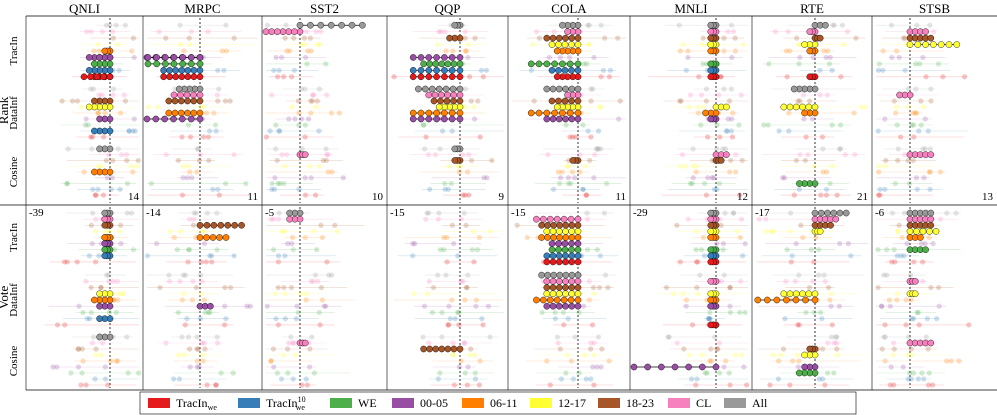  I want to click on legend-item: TracInwe, so click(182, 404).